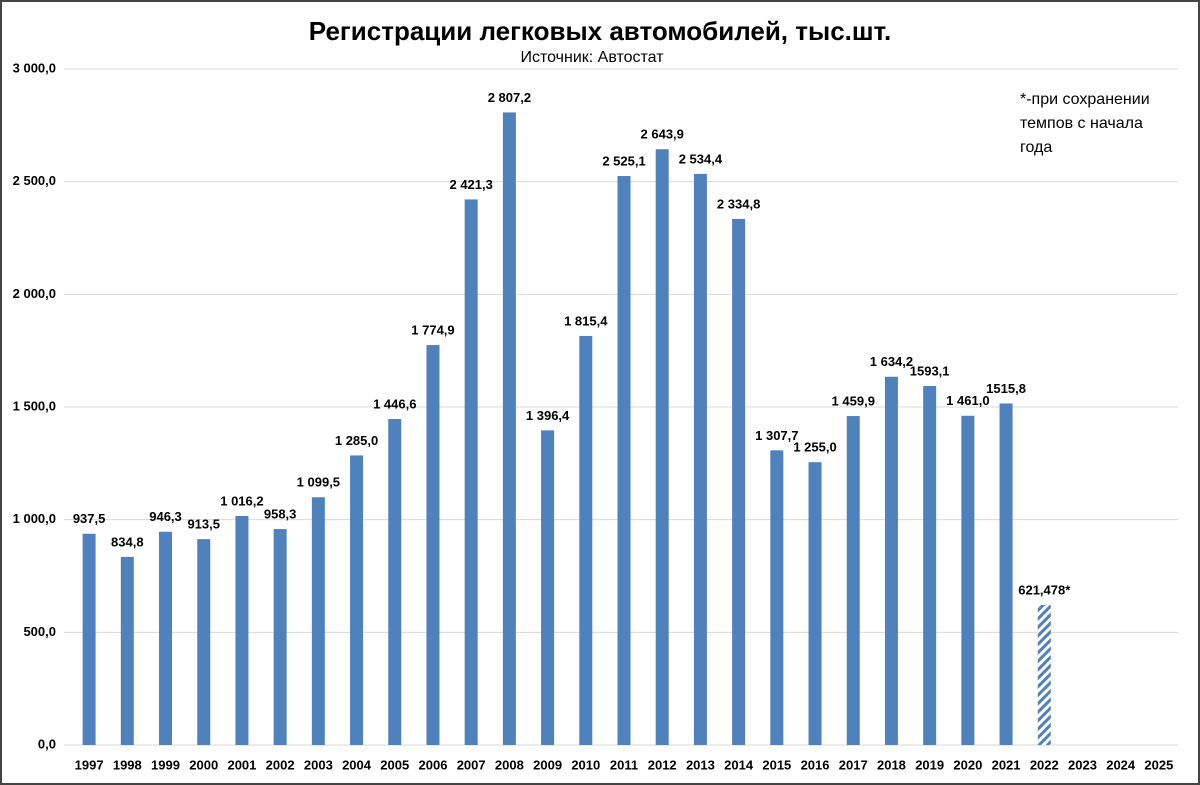 The image size is (1200, 785). I want to click on value-label: 621,478*, so click(1044, 589).